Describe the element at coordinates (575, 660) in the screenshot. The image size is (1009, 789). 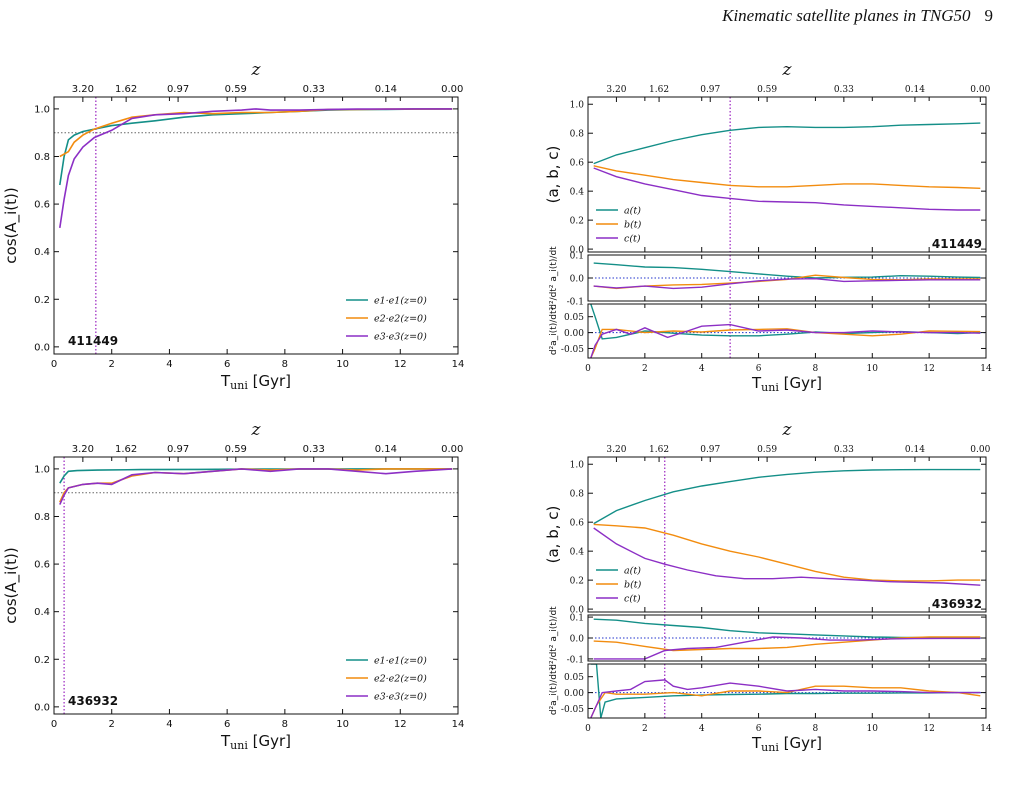
I see `y-tick-label: -0.1` at that location.